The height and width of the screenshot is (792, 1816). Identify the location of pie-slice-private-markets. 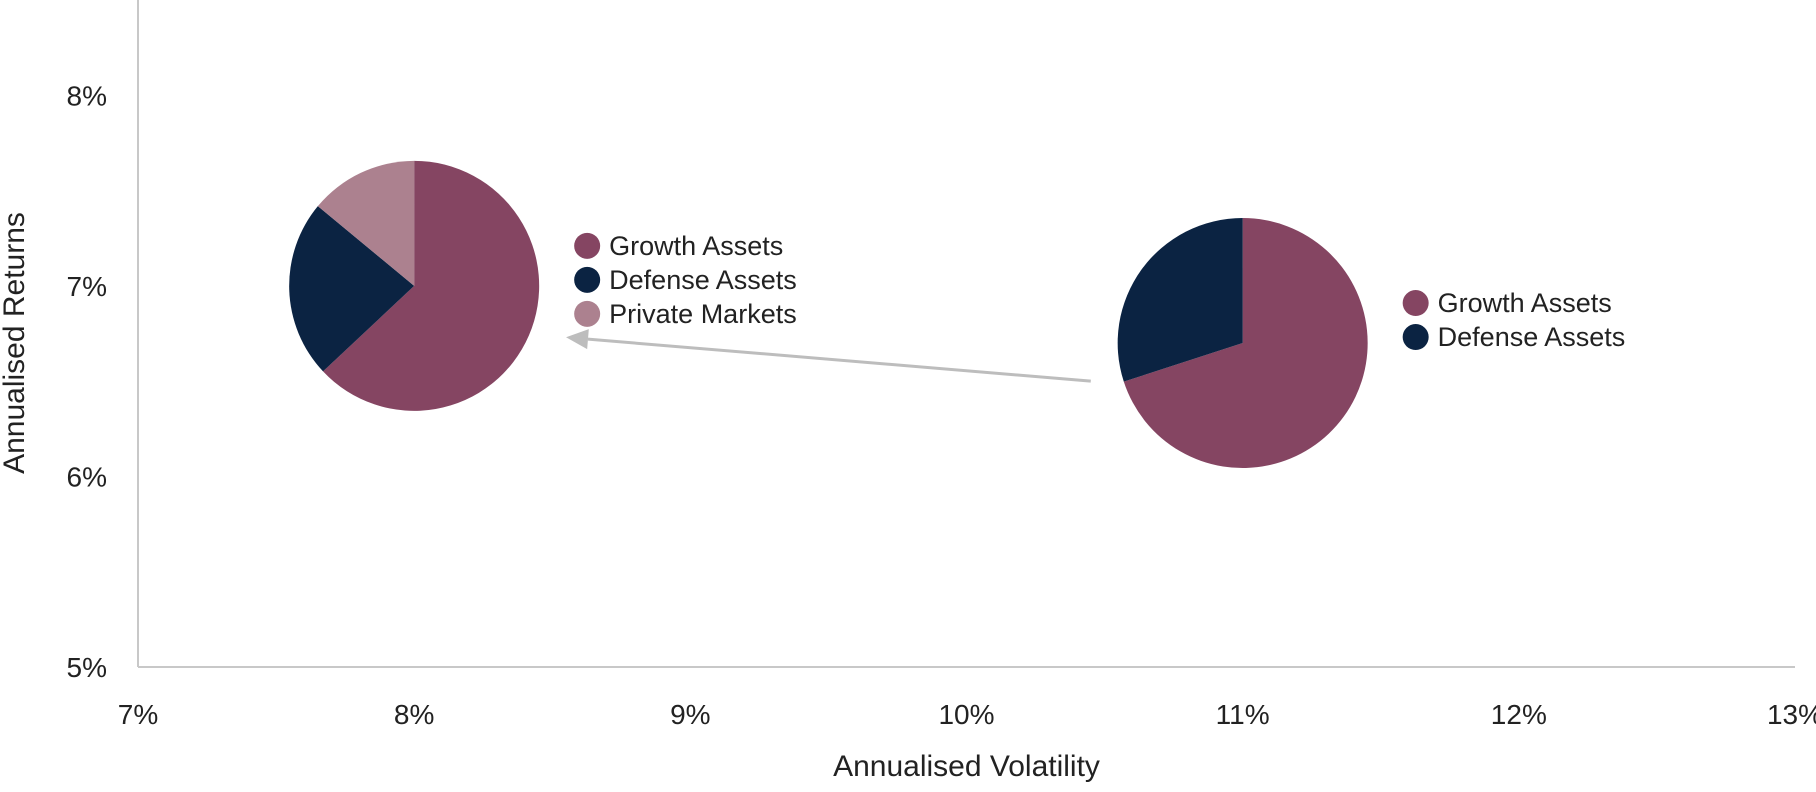
(366, 223).